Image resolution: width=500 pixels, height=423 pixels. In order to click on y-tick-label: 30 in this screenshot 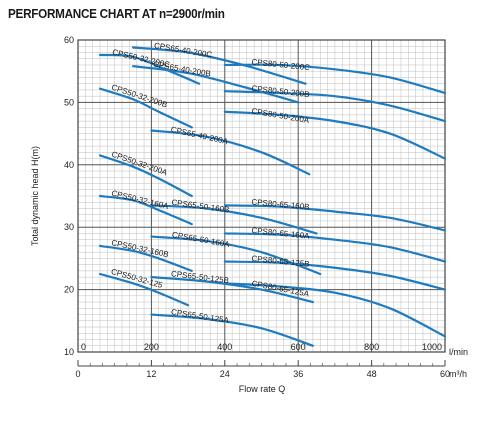, I will do `click(69, 227)`.